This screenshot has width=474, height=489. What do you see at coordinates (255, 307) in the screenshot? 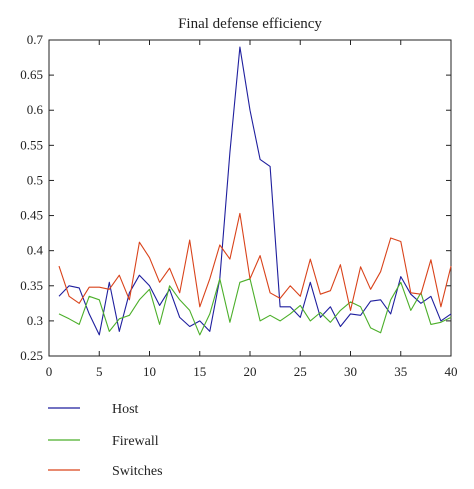
I see `series-line-firewall` at bounding box center [255, 307].